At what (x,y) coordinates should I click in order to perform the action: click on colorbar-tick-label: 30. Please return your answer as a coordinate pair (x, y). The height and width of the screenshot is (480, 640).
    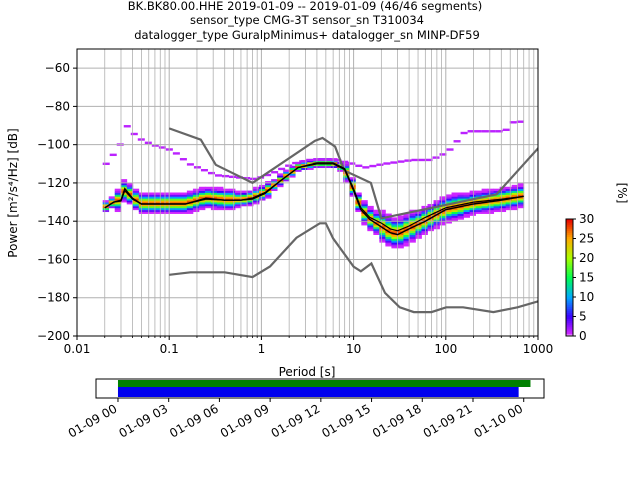
    Looking at the image, I should click on (586, 219).